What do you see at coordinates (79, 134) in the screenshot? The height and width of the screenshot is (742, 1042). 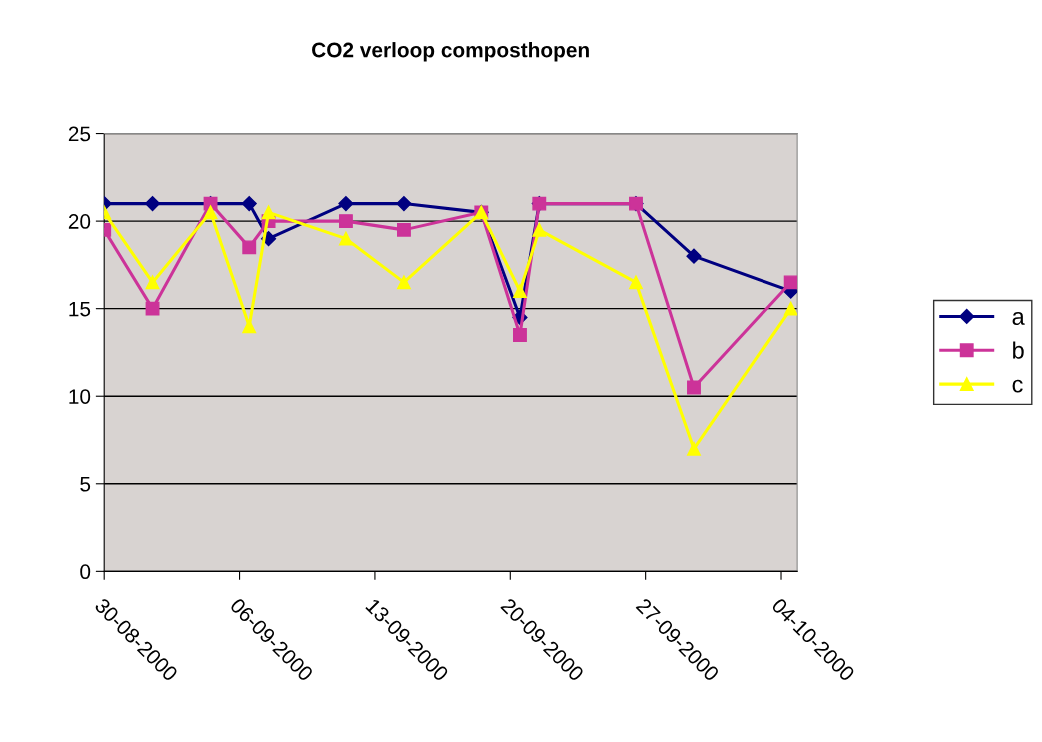 I see `y-tick-label: 25` at bounding box center [79, 134].